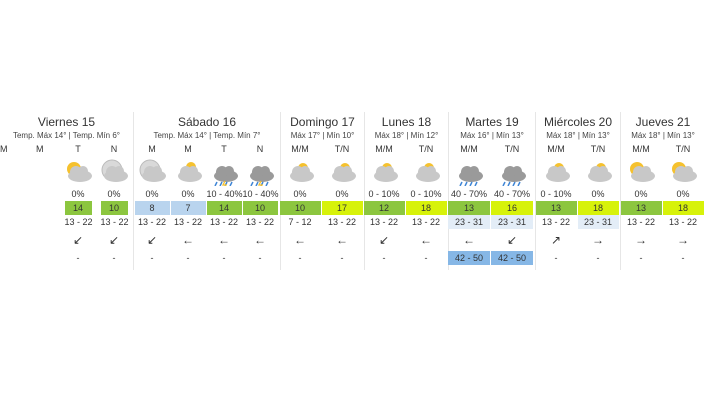  I want to click on wind-direction: ↗, so click(556, 240).